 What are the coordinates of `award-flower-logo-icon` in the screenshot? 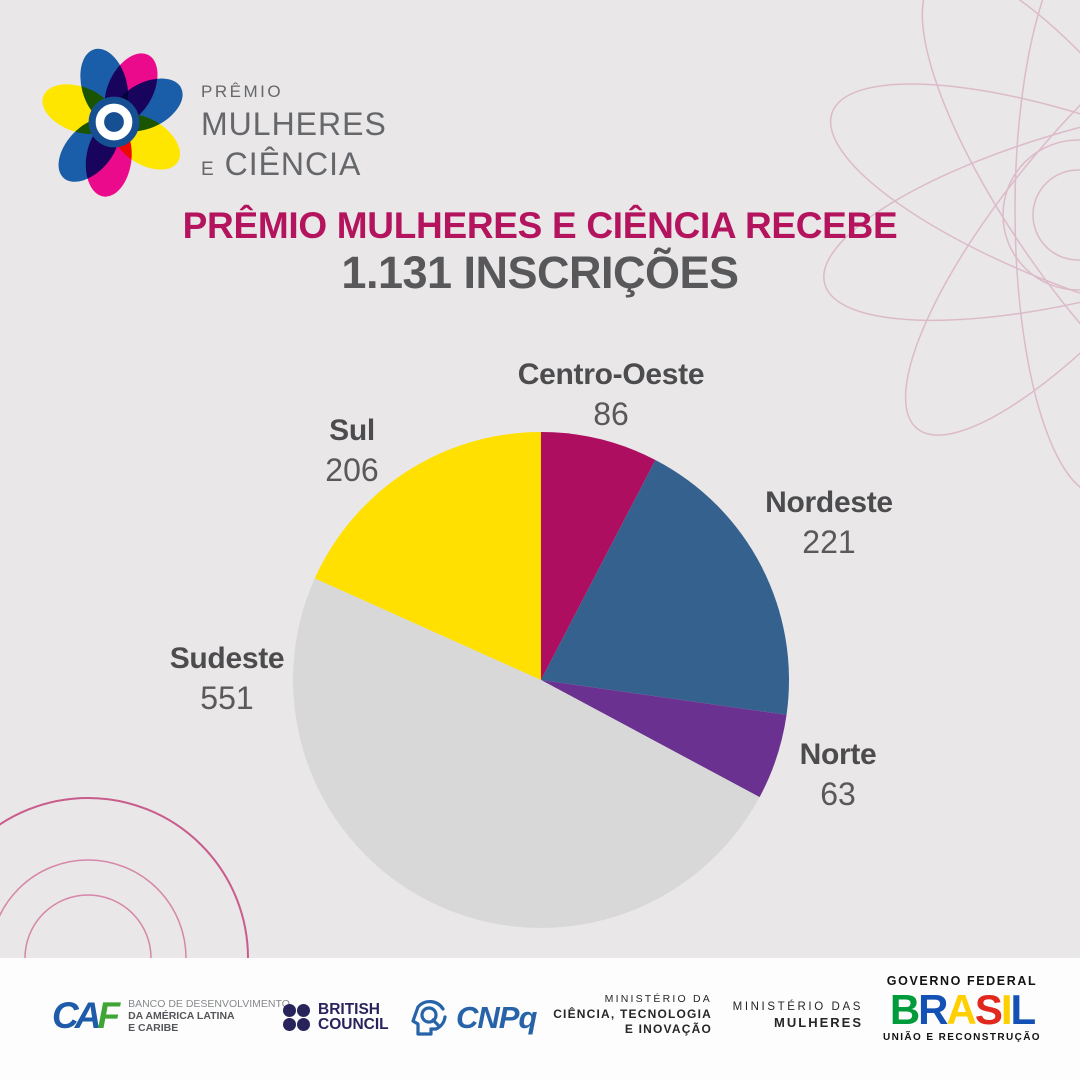 It's located at (112, 122).